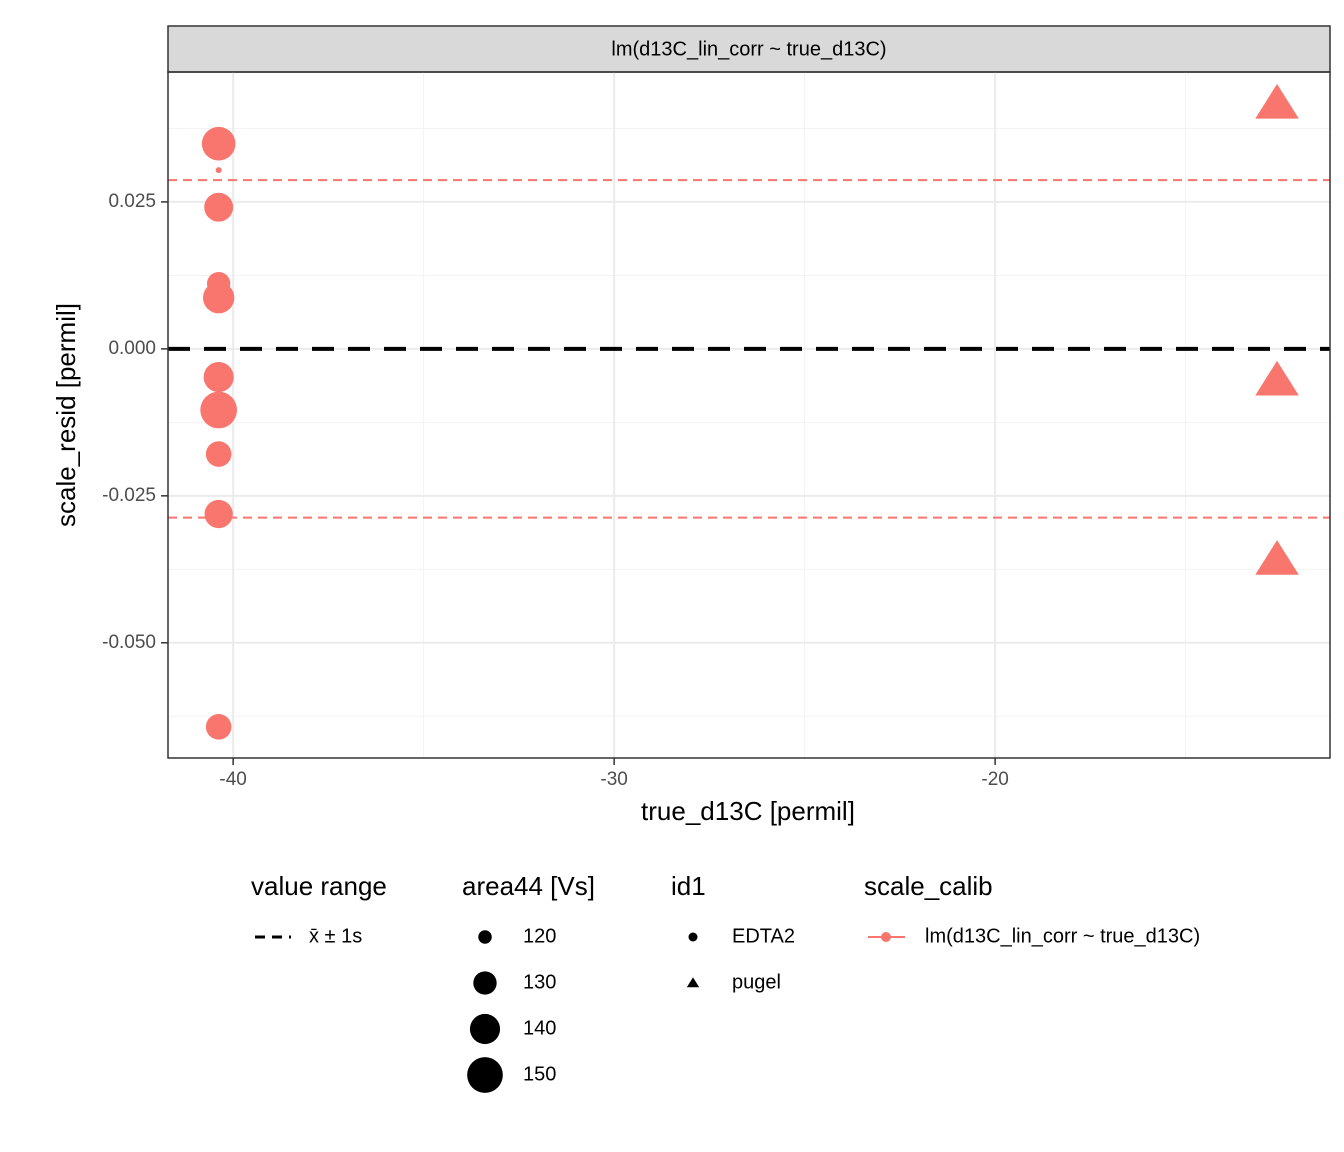 The image size is (1344, 1152). I want to click on legend-label: 130, so click(539, 982).